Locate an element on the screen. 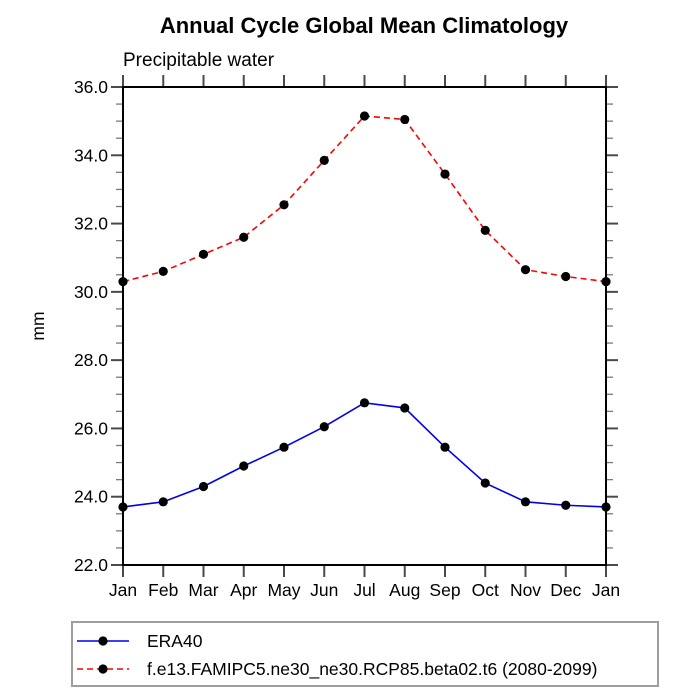 The image size is (700, 700). legend-label: ERA40 is located at coordinates (175, 641).